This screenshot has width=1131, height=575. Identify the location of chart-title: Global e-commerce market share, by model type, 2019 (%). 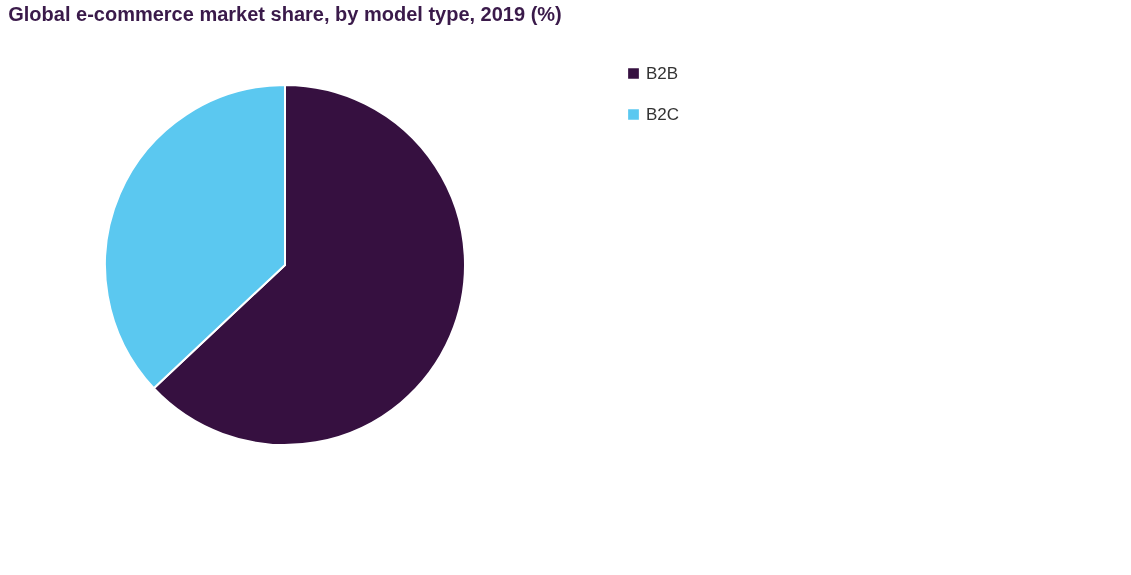
(285, 14).